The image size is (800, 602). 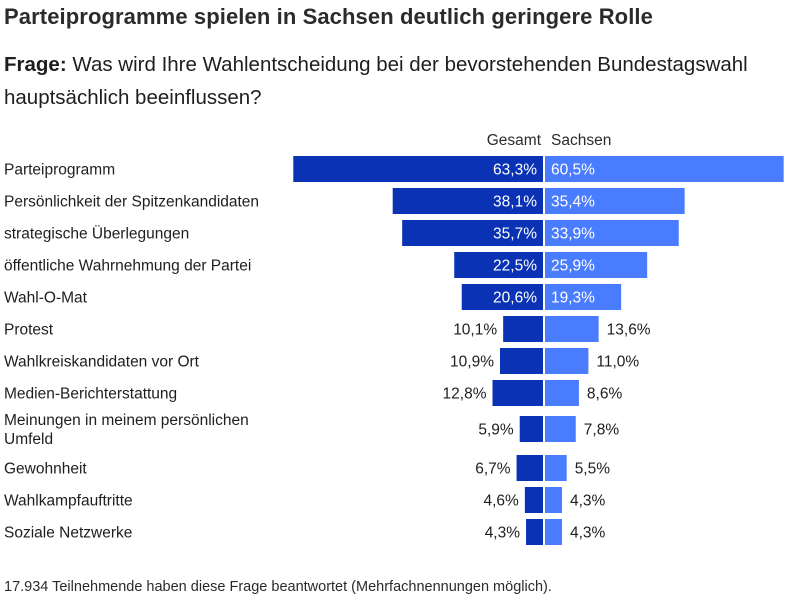 What do you see at coordinates (573, 170) in the screenshot?
I see `data-label-sachsen: 60,5%` at bounding box center [573, 170].